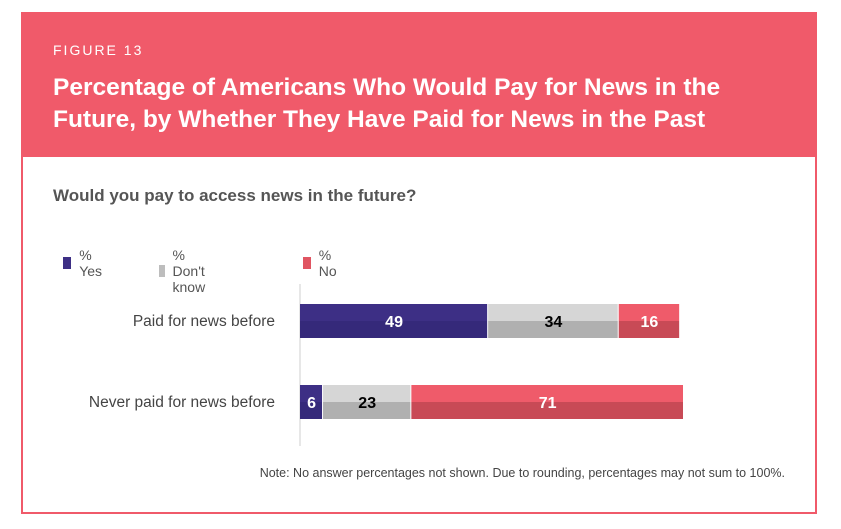 The height and width of the screenshot is (529, 841). What do you see at coordinates (204, 321) in the screenshot?
I see `category-label: Paid for news before` at bounding box center [204, 321].